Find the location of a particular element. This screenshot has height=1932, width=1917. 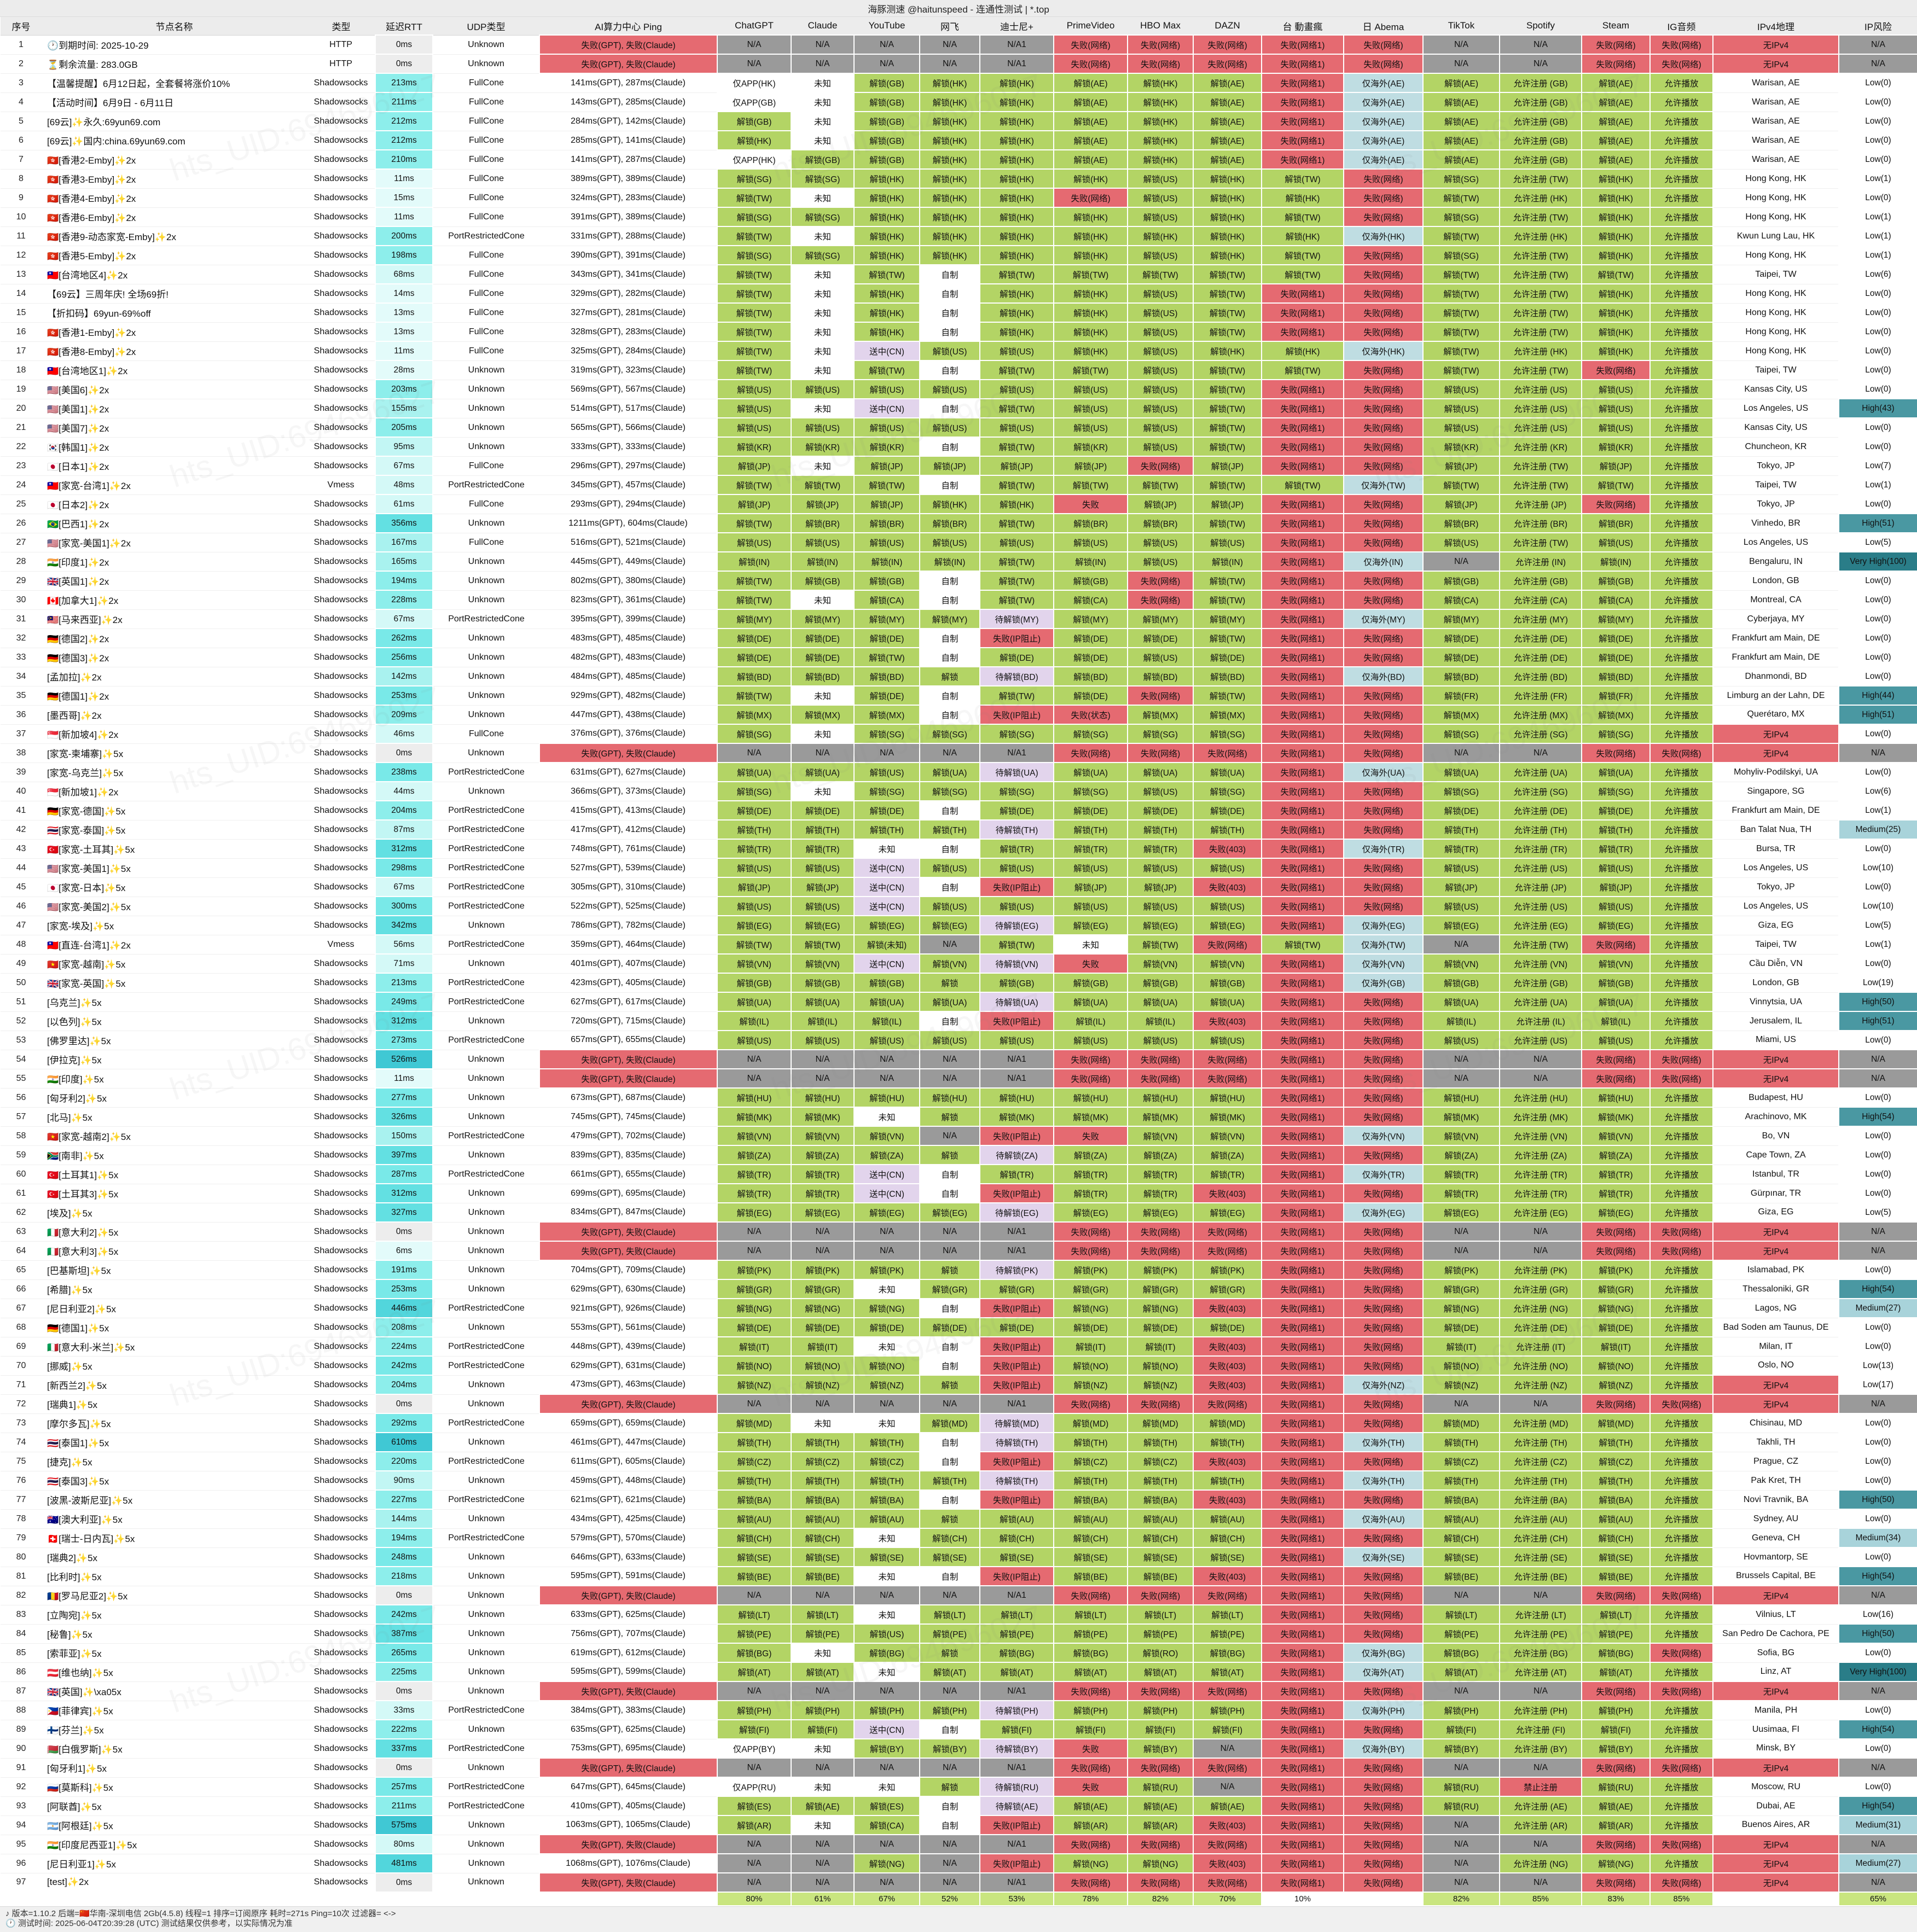

cell-ai-ping: 345ms(GPT), 457ms(Claude) is located at coordinates (628, 485).